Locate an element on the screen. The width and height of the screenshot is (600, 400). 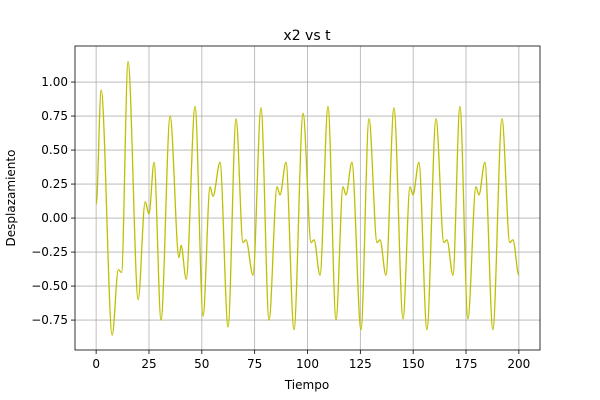
x-axis-label: Tiempo is located at coordinates (306, 385).